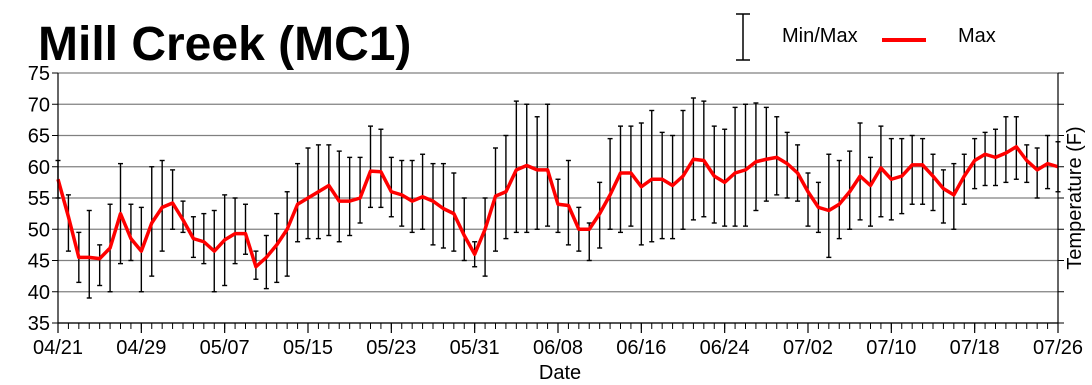 This screenshot has height=385, width=1092. Describe the element at coordinates (829, 206) in the screenshot. I see `error-bar-07/04` at that location.